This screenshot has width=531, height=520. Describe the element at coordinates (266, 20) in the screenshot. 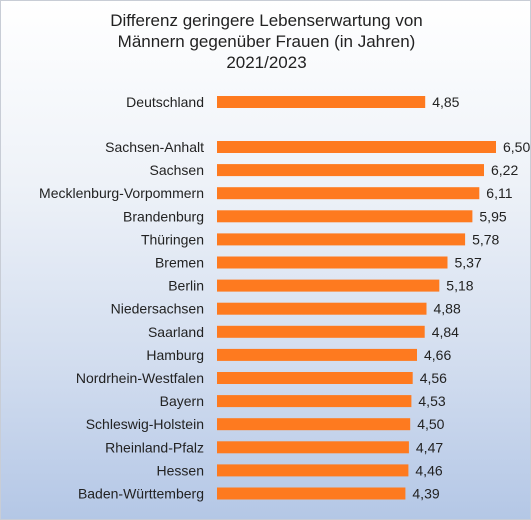

I see `chart-title-line-1: Differenz geringere Lebenserwartung von` at that location.